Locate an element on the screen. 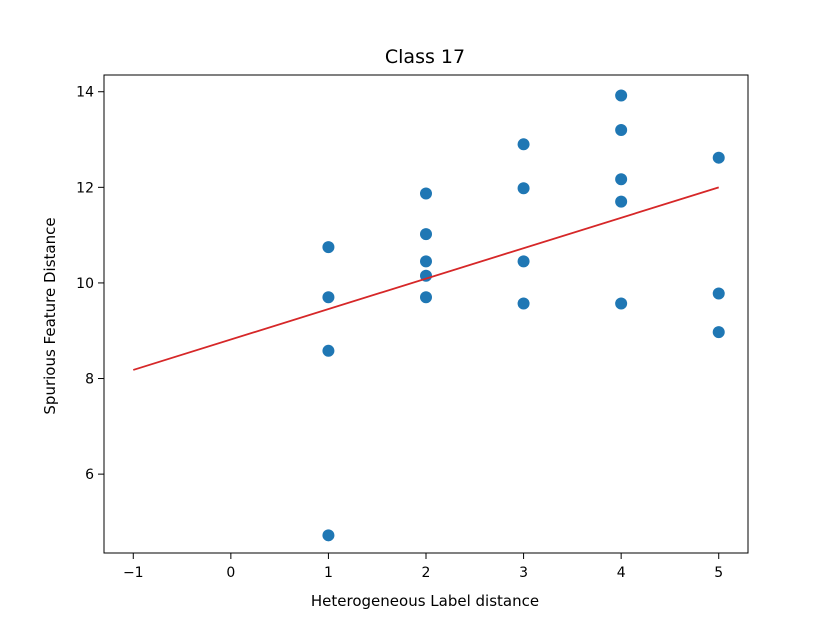  x-tick-label: 5 is located at coordinates (718, 573).